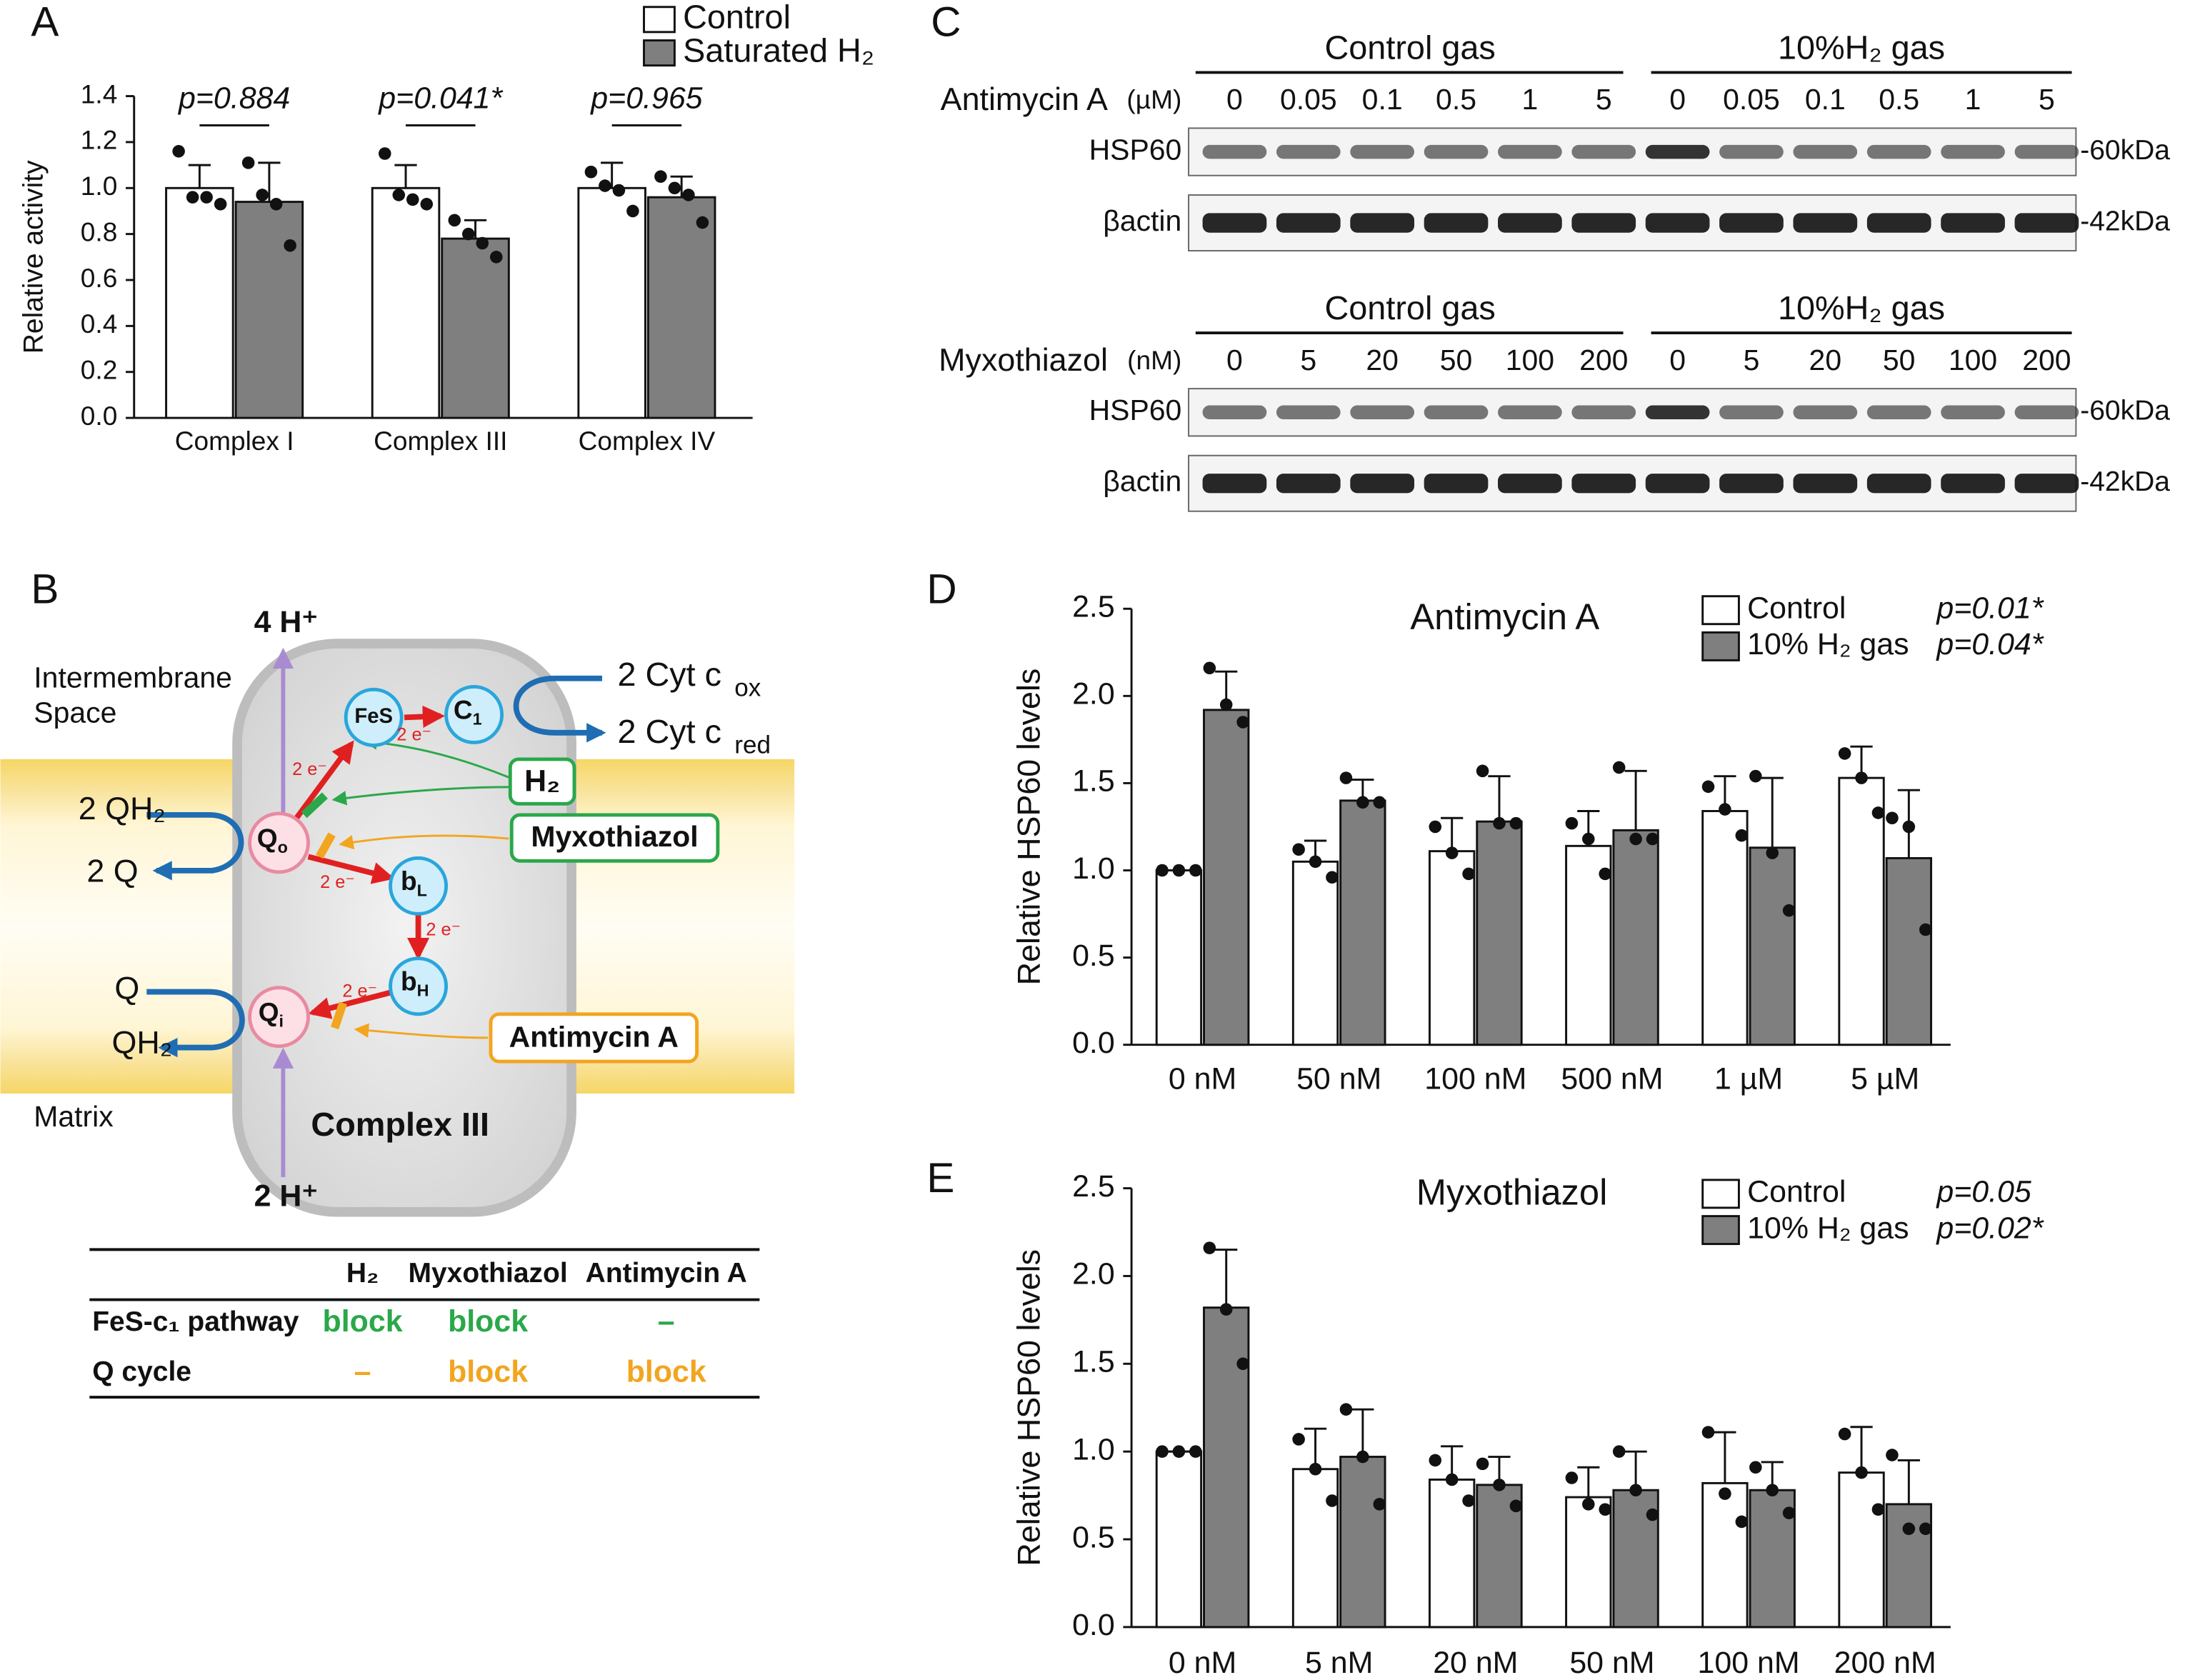 This screenshot has width=2185, height=1680. I want to click on dose-label: 100, so click(1530, 360).